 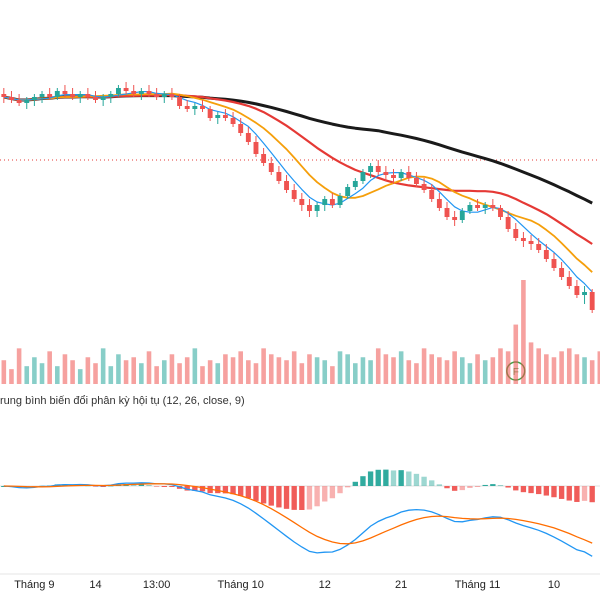 I want to click on x-axis-tick-label: 10, so click(x=554, y=585).